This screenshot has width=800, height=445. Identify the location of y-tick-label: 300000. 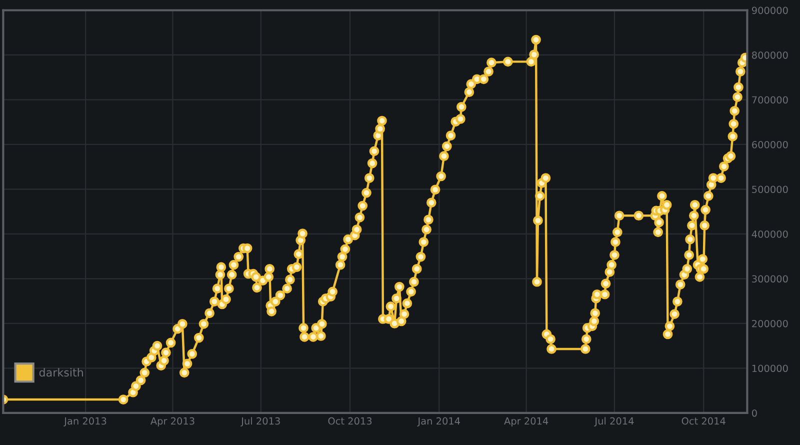
(770, 279).